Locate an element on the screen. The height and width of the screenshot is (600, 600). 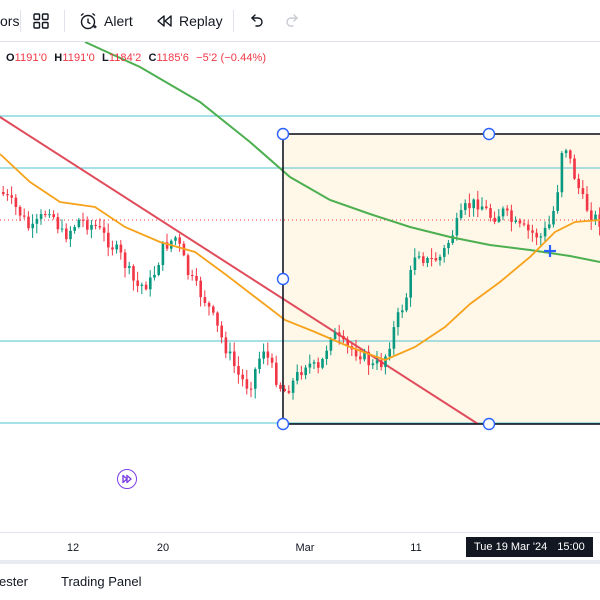
change-value: −5'2 (−0.44%) is located at coordinates (231, 58).